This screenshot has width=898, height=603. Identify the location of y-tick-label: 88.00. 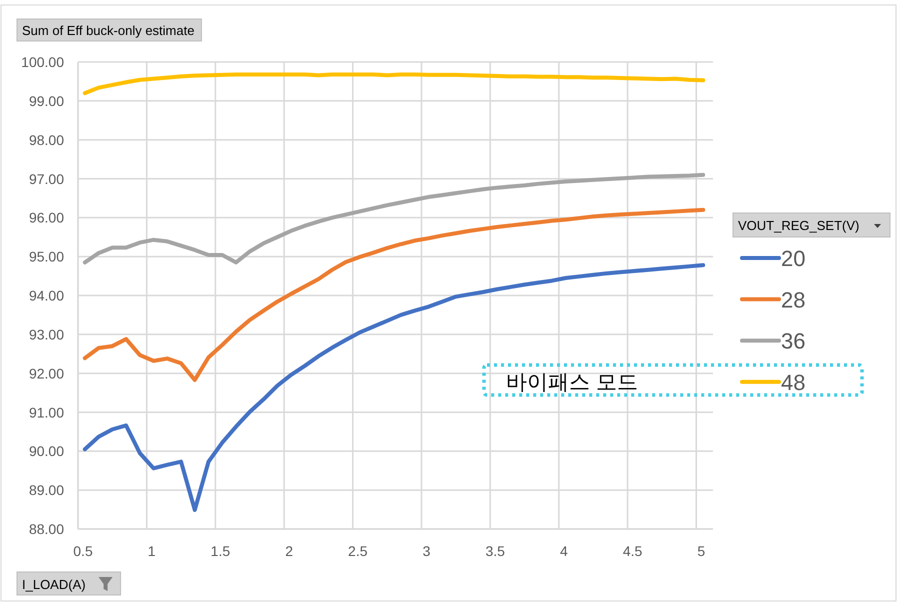
(46, 529).